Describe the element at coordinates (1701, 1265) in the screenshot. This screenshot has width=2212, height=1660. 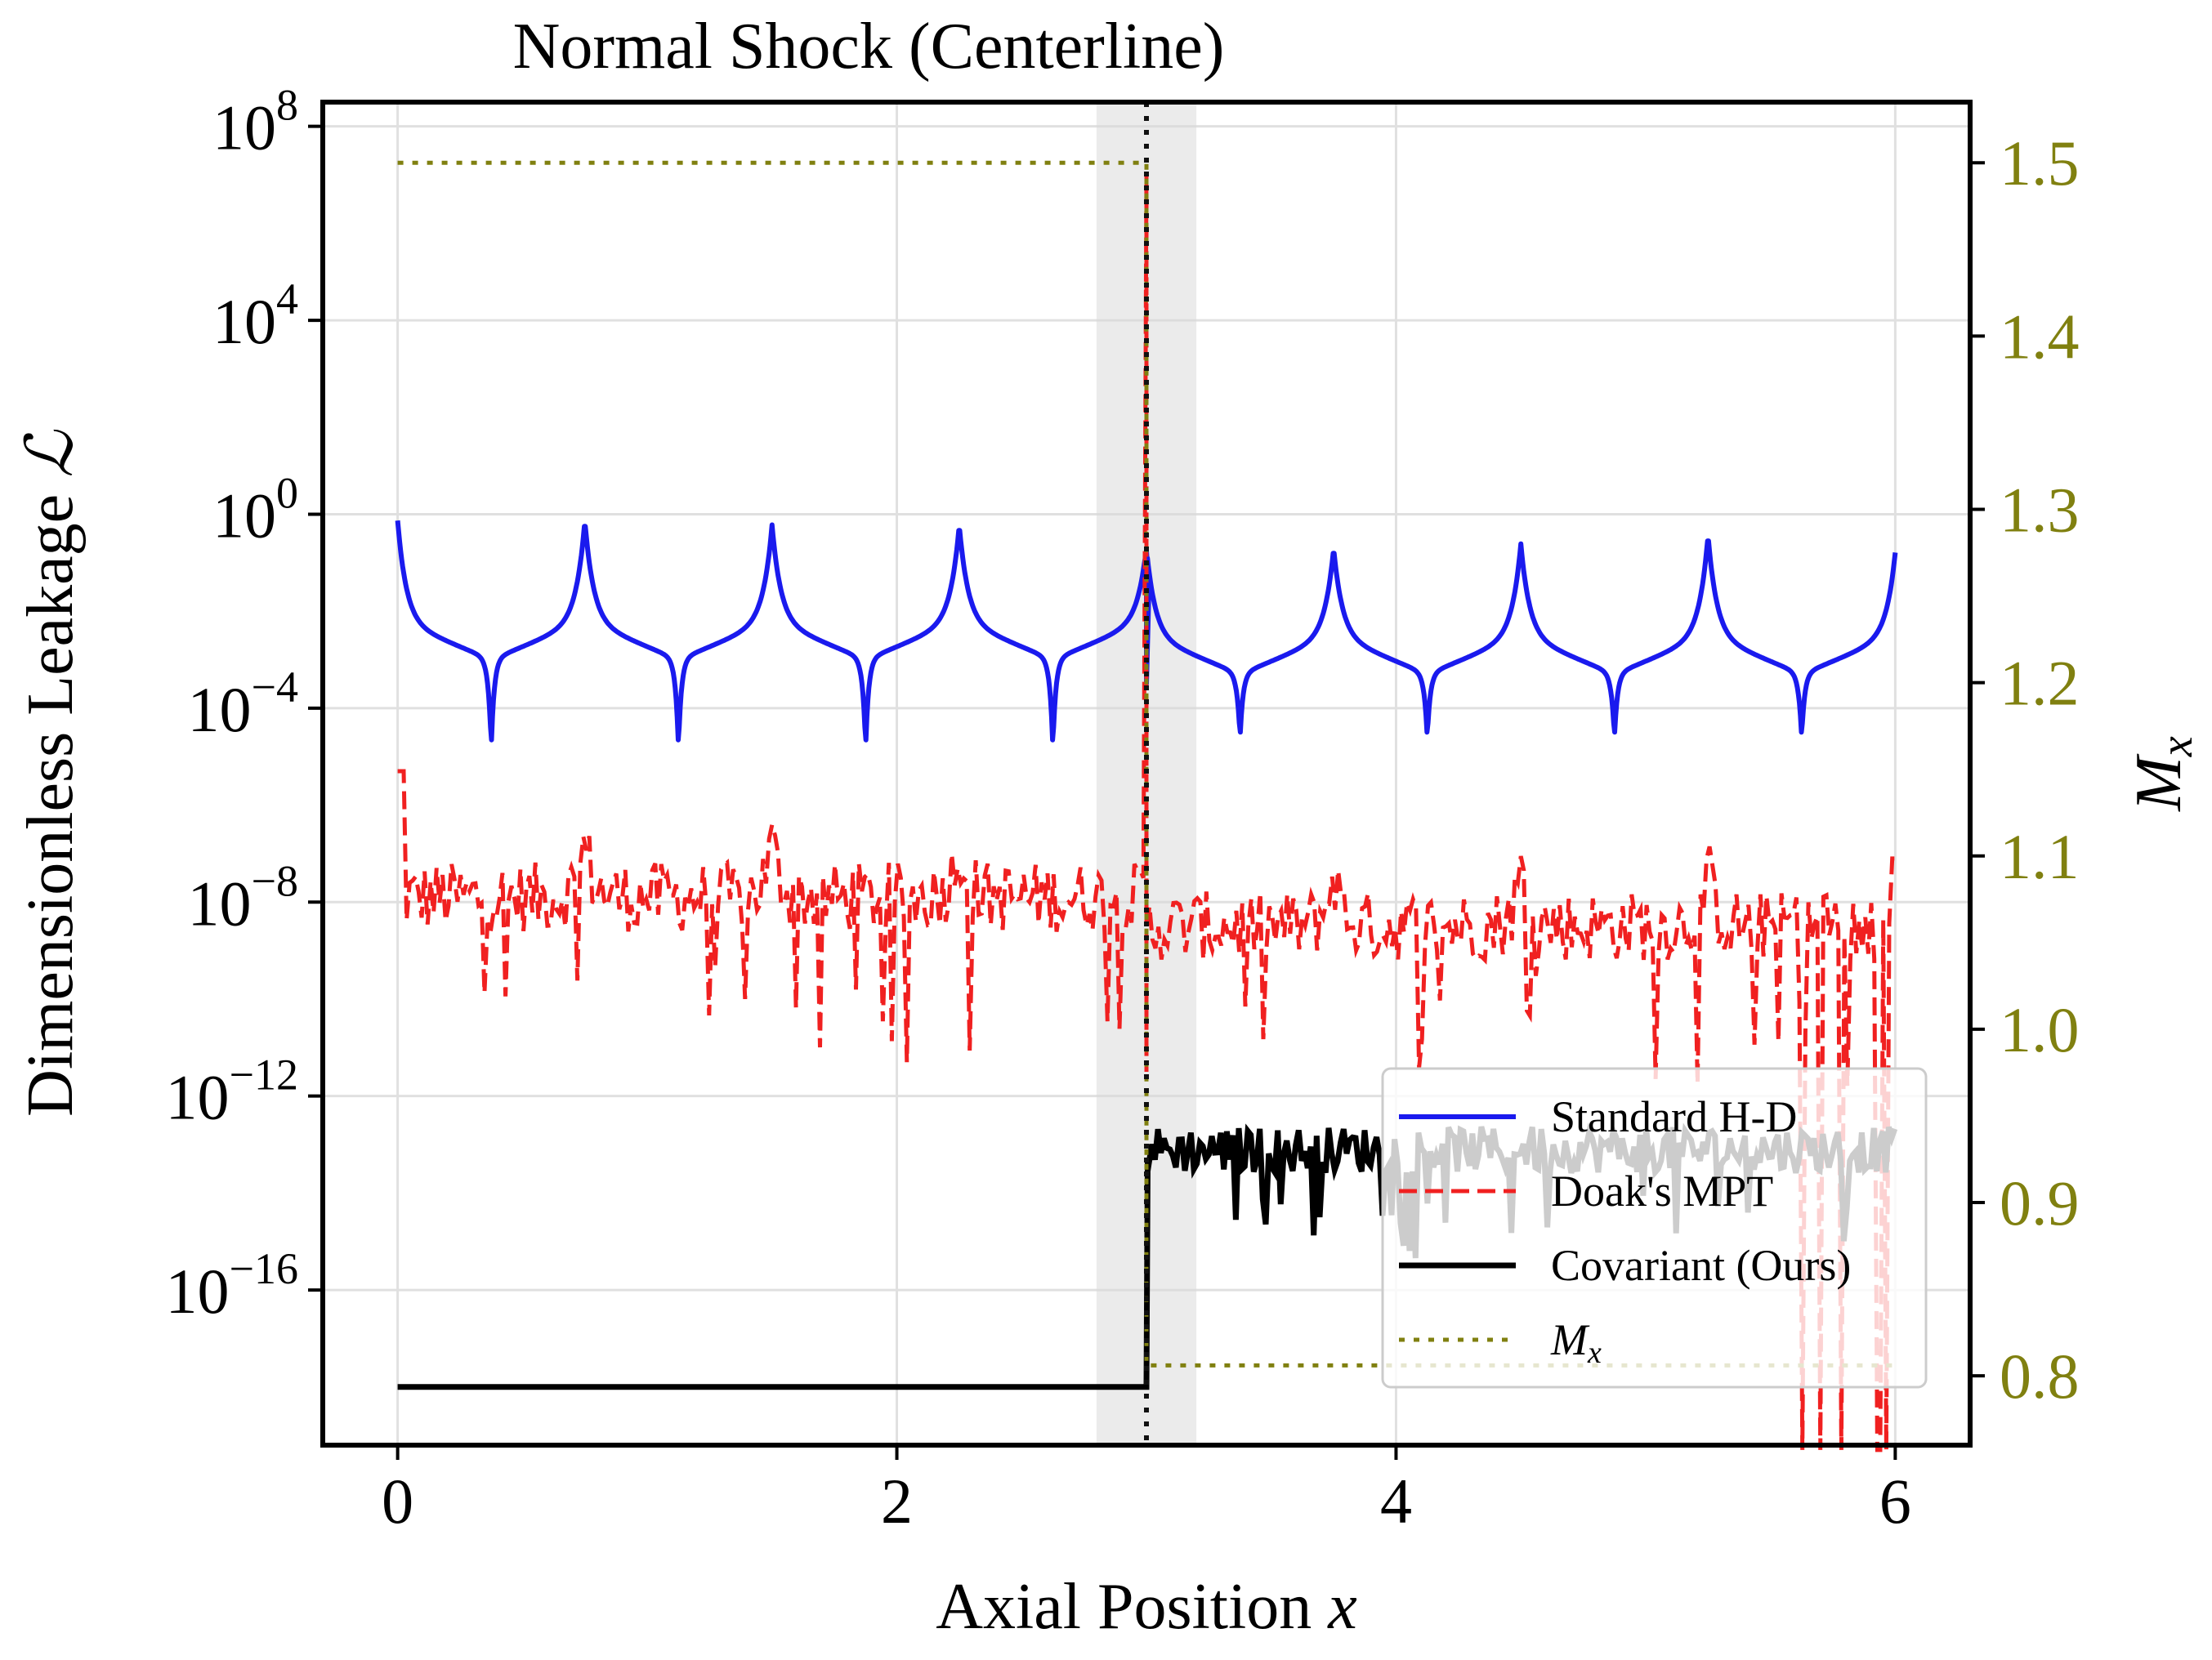
I see `legend-label-2: Covariant (Ours)` at that location.